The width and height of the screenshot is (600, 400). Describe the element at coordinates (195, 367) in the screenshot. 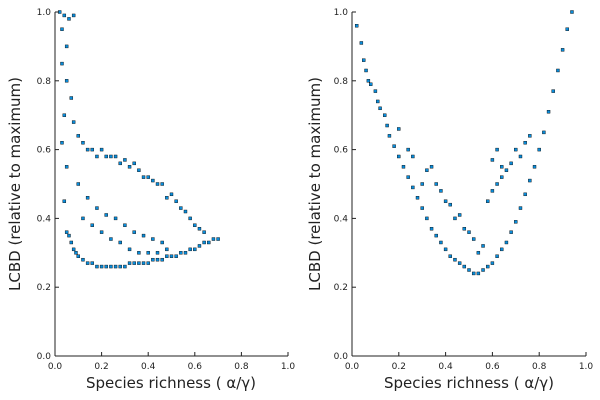

I see `x-tick-label: 0.6` at that location.